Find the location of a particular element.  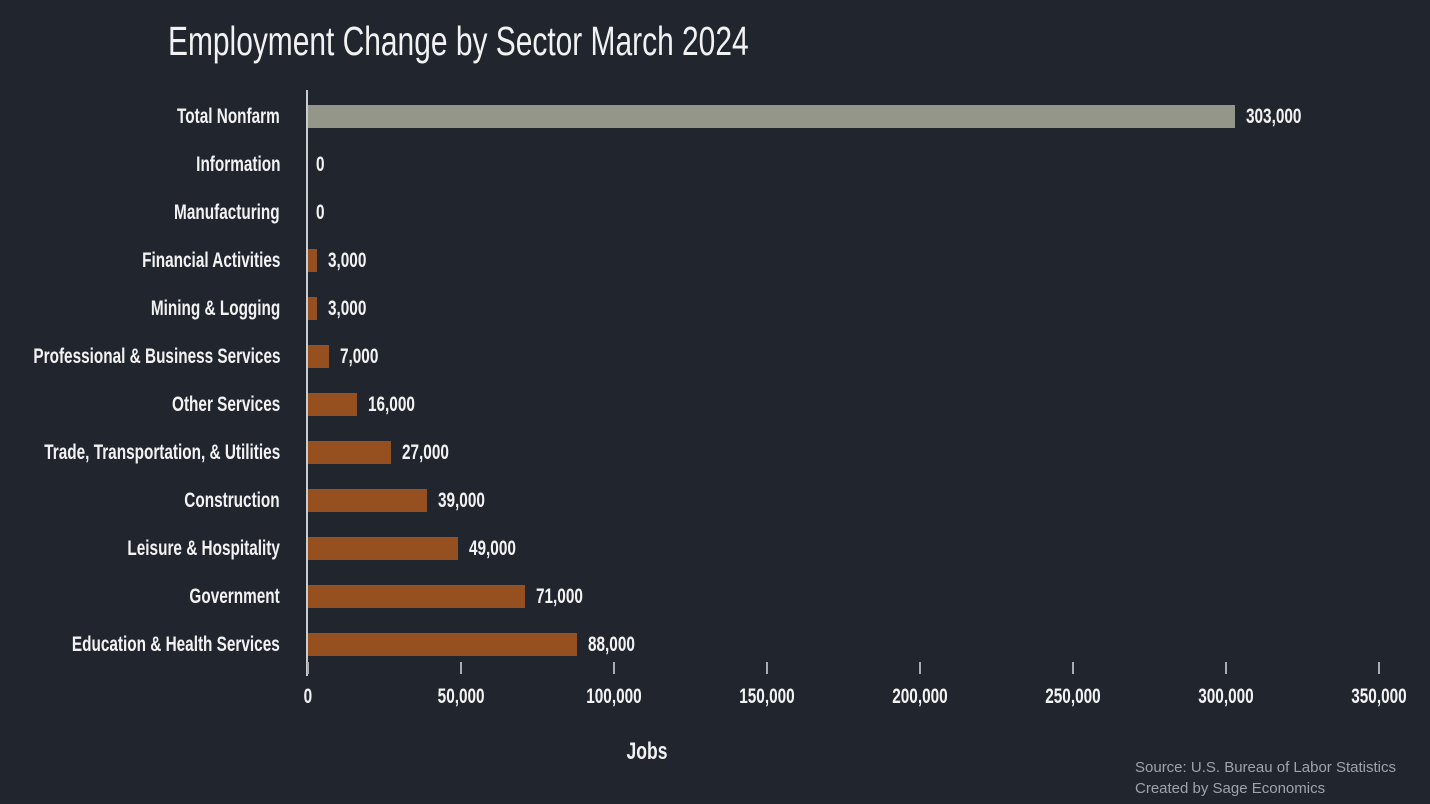

value-label: 49,000 is located at coordinates (501, 549).